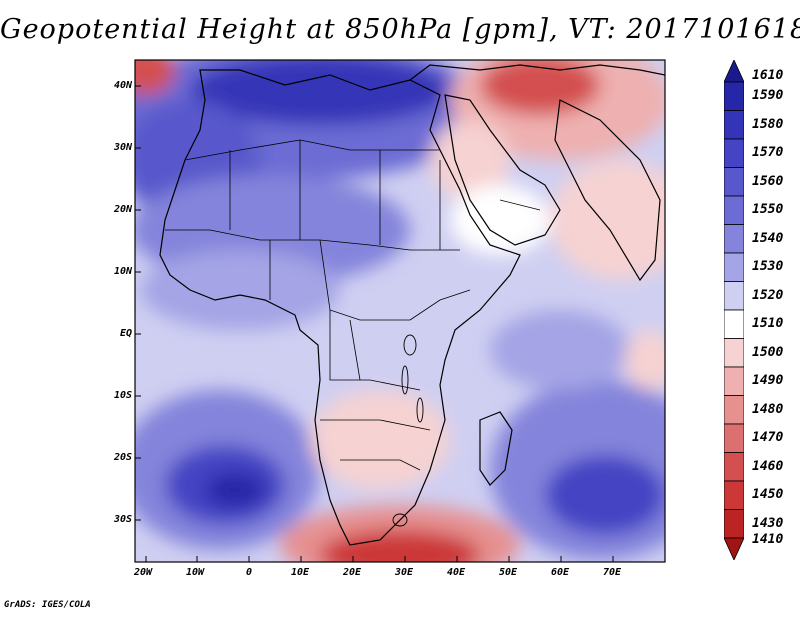 Image resolution: width=800 pixels, height=618 pixels. What do you see at coordinates (768, 96) in the screenshot?
I see `colorbar-label: 1590` at bounding box center [768, 96].